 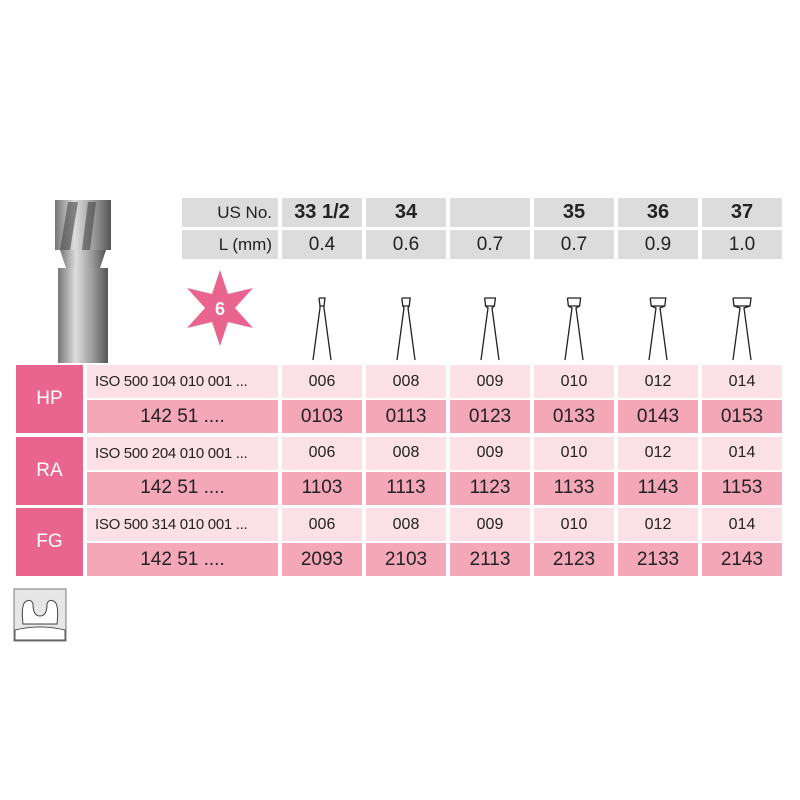 What do you see at coordinates (490, 212) in the screenshot?
I see `us-number-cell` at bounding box center [490, 212].